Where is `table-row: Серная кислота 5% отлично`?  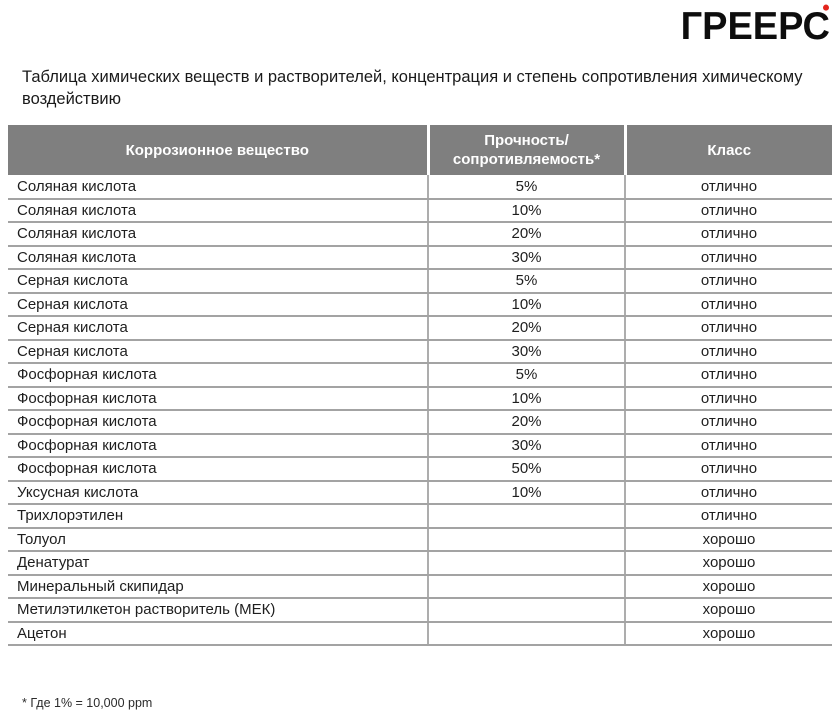
table-row: Серная кислота 5% отлично is located at coordinates (420, 281).